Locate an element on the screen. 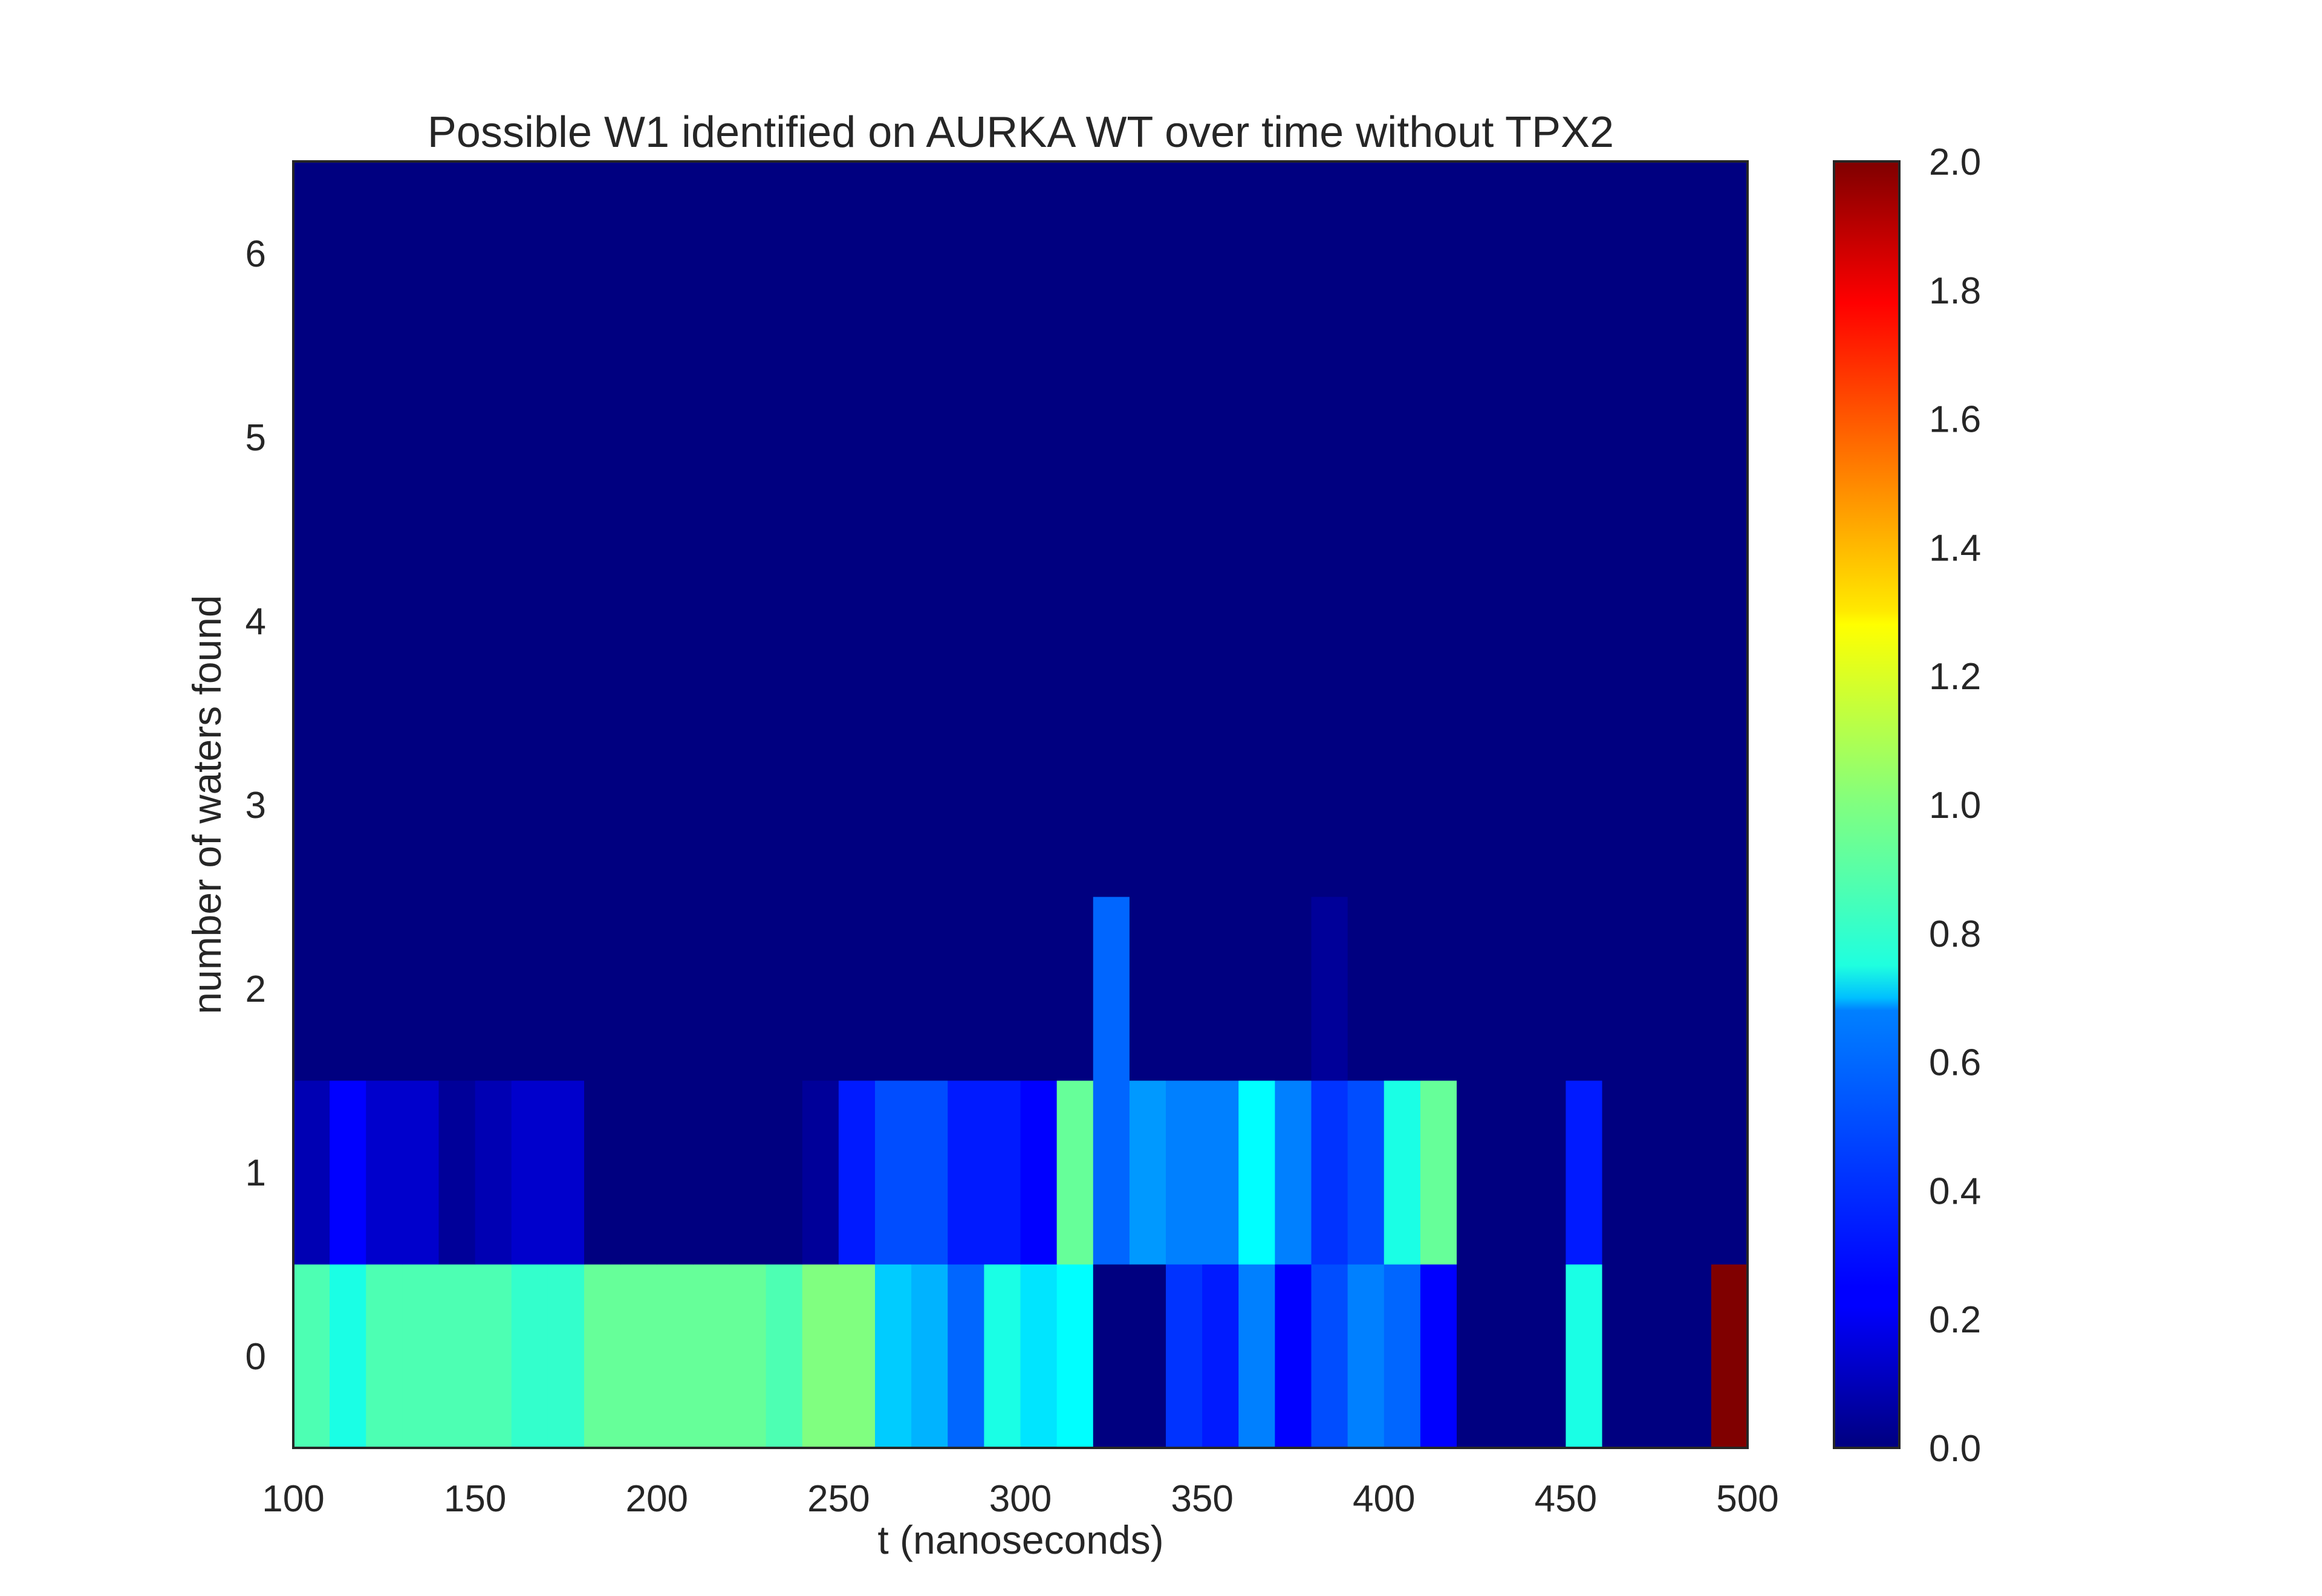 Image resolution: width=2322 pixels, height=1596 pixels. y-axis-label: number of waters found is located at coordinates (207, 804).